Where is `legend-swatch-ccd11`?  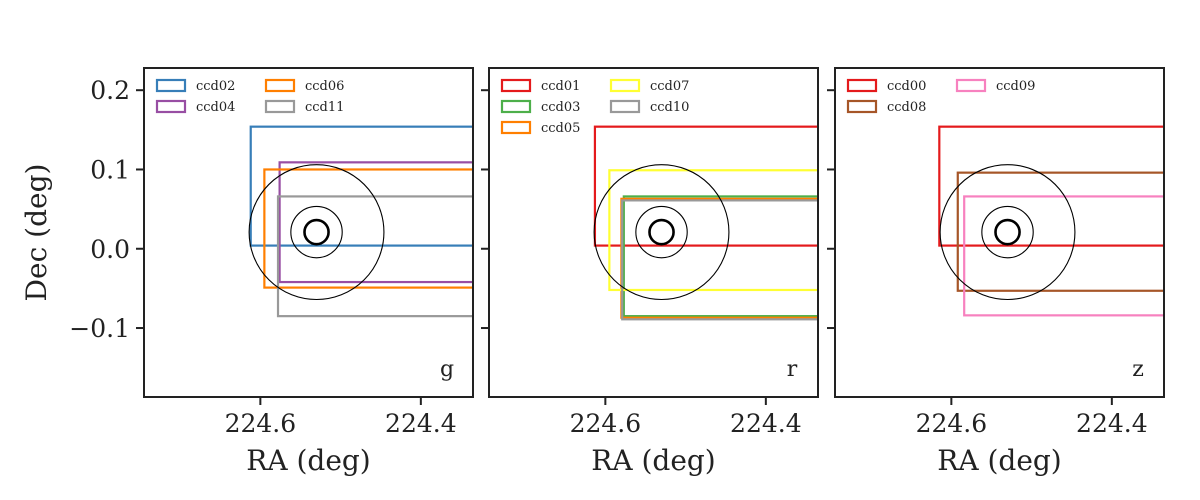
legend-swatch-ccd11 is located at coordinates (280, 106).